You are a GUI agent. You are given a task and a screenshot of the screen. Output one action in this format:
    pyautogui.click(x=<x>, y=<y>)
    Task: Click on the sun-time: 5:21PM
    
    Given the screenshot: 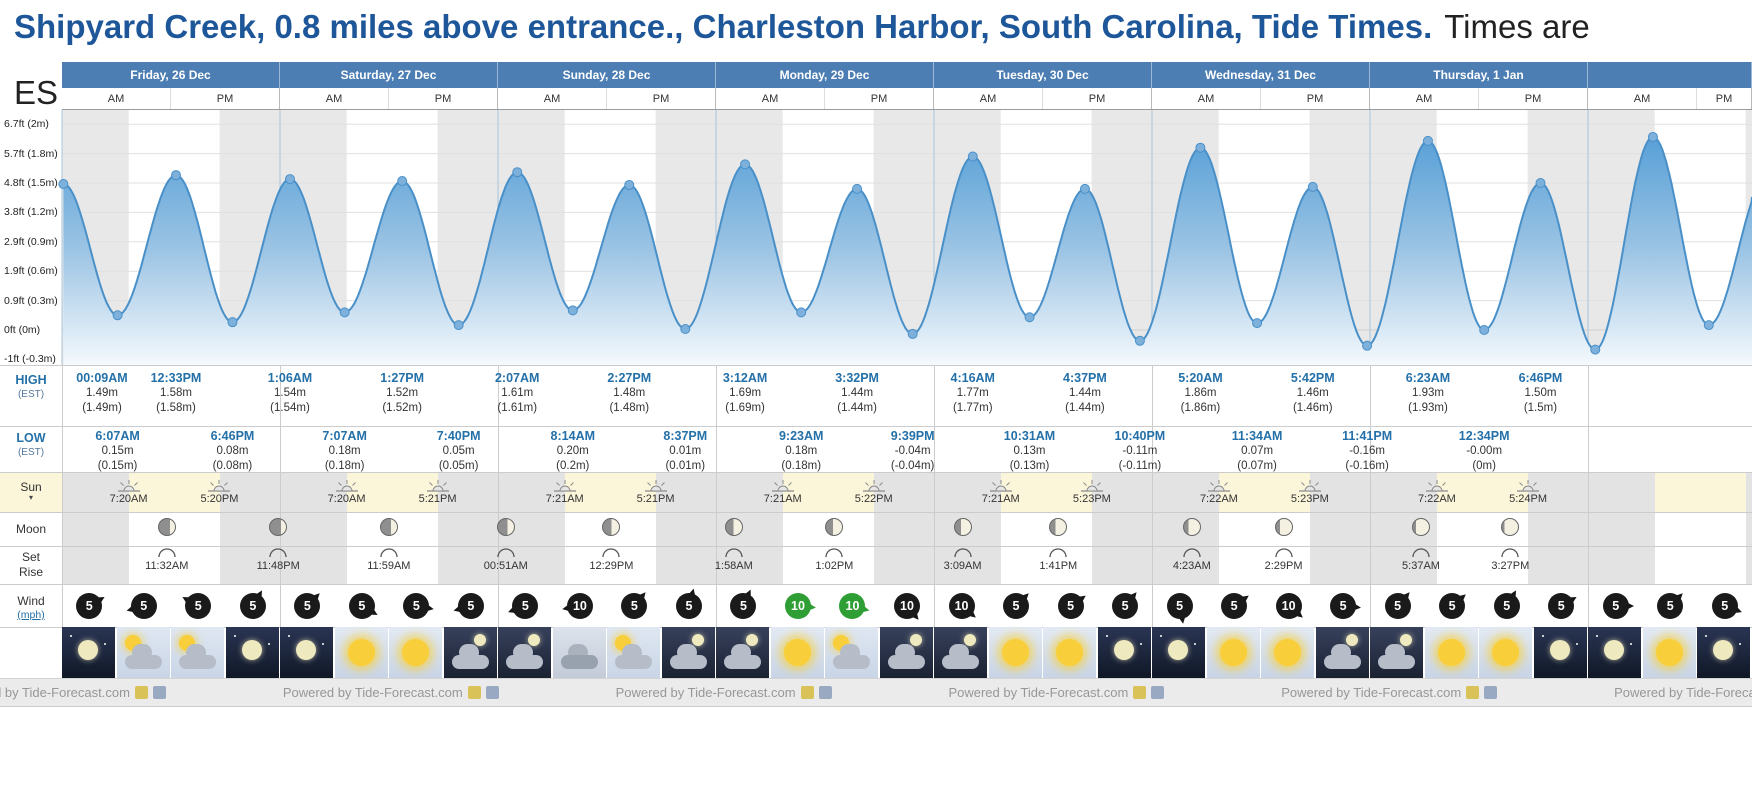 What is the action you would take?
    pyautogui.click(x=437, y=499)
    